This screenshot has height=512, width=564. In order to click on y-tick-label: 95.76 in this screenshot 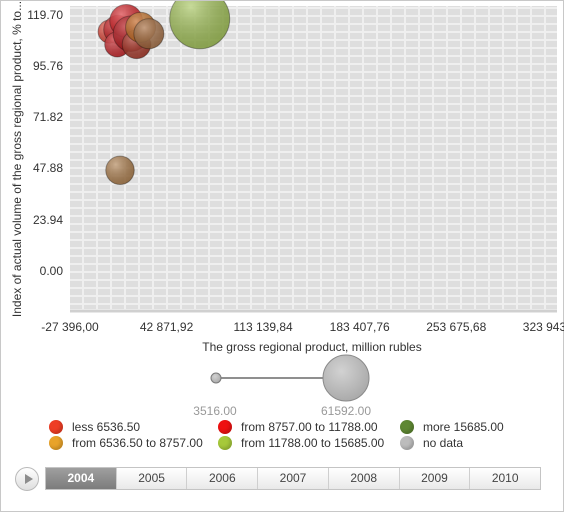, I will do `click(47, 66)`.